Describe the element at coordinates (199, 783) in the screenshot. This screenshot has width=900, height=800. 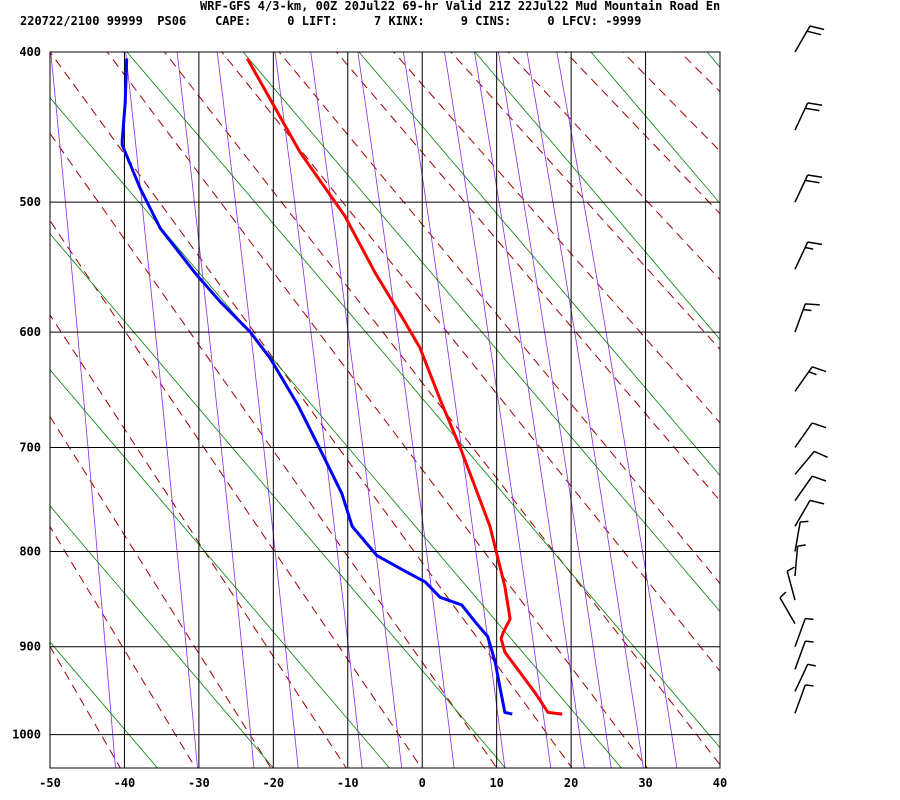
I see `x-tick-label: -30` at that location.